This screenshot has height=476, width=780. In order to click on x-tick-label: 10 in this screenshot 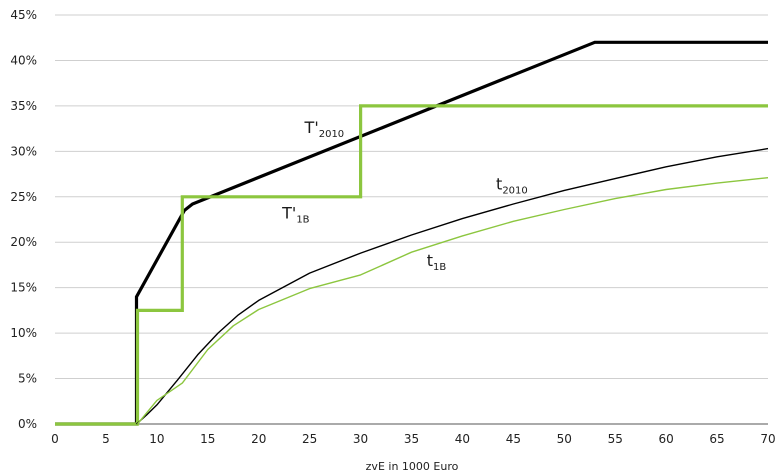, I will do `click(156, 439)`.